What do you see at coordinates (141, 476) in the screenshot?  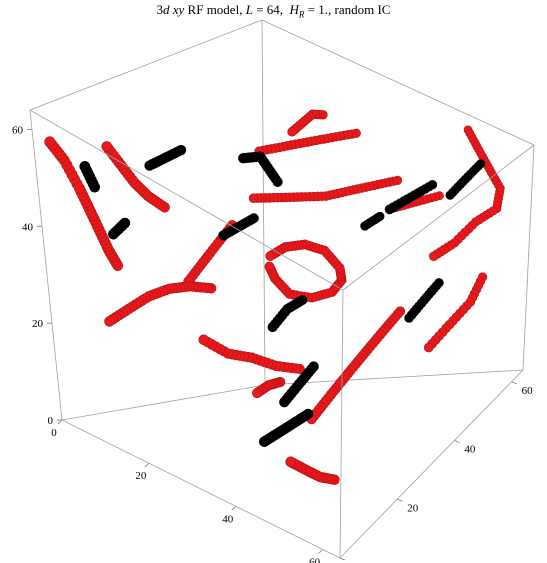 I see `x-tick-label: 20` at bounding box center [141, 476].